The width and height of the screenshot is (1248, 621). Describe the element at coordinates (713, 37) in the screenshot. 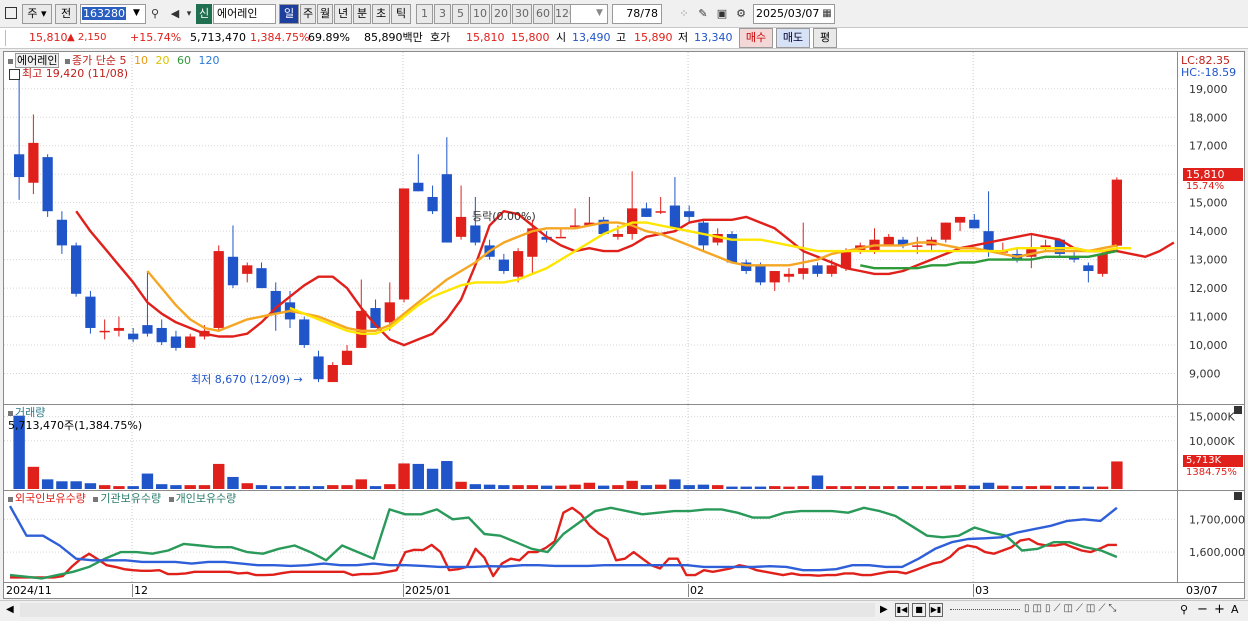

I see `low-price: 13,340` at that location.